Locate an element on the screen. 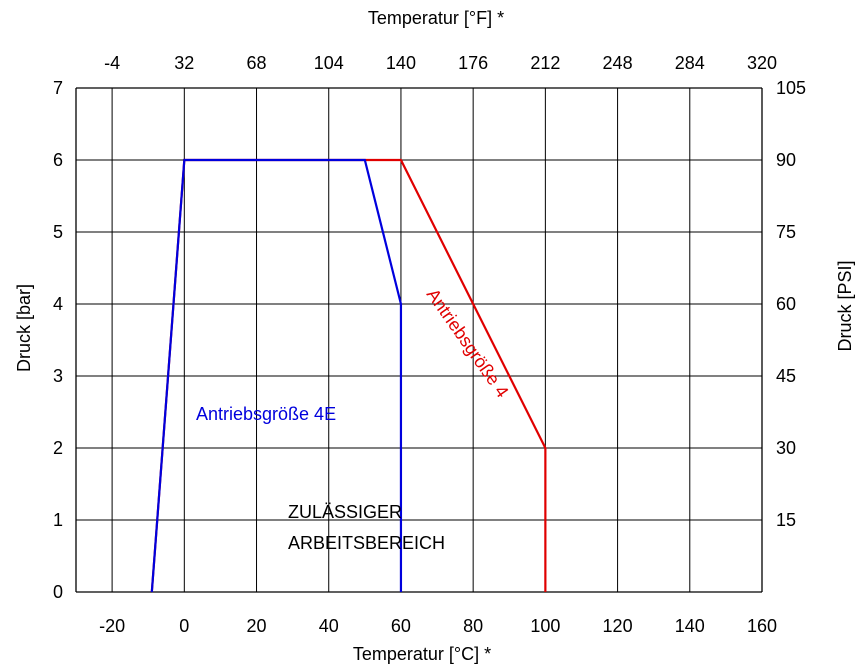  annotation-red-series: Antriebsgröße 4 is located at coordinates (468, 343).